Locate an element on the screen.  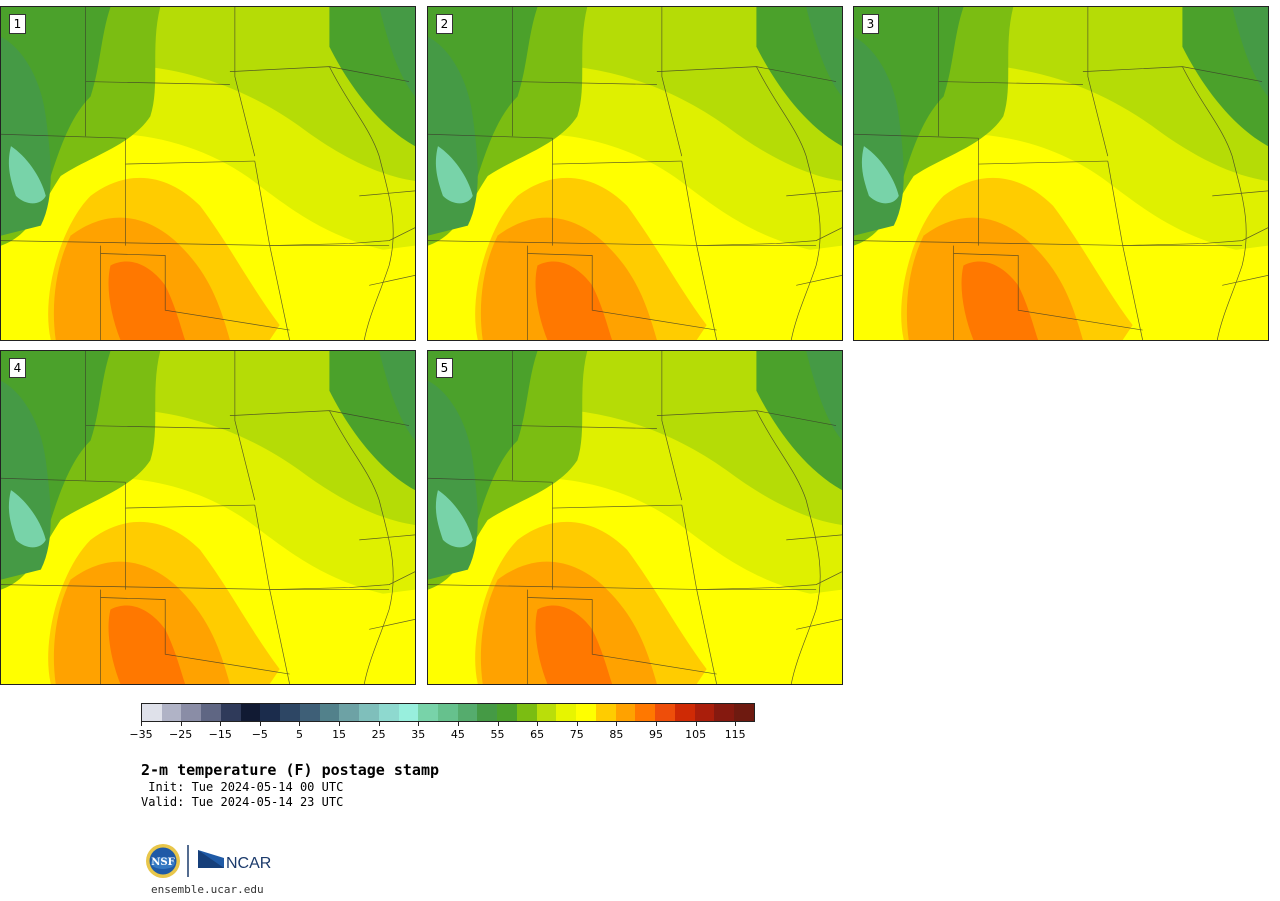
ensemble-member-map-3: 3 is located at coordinates (1061, 173).